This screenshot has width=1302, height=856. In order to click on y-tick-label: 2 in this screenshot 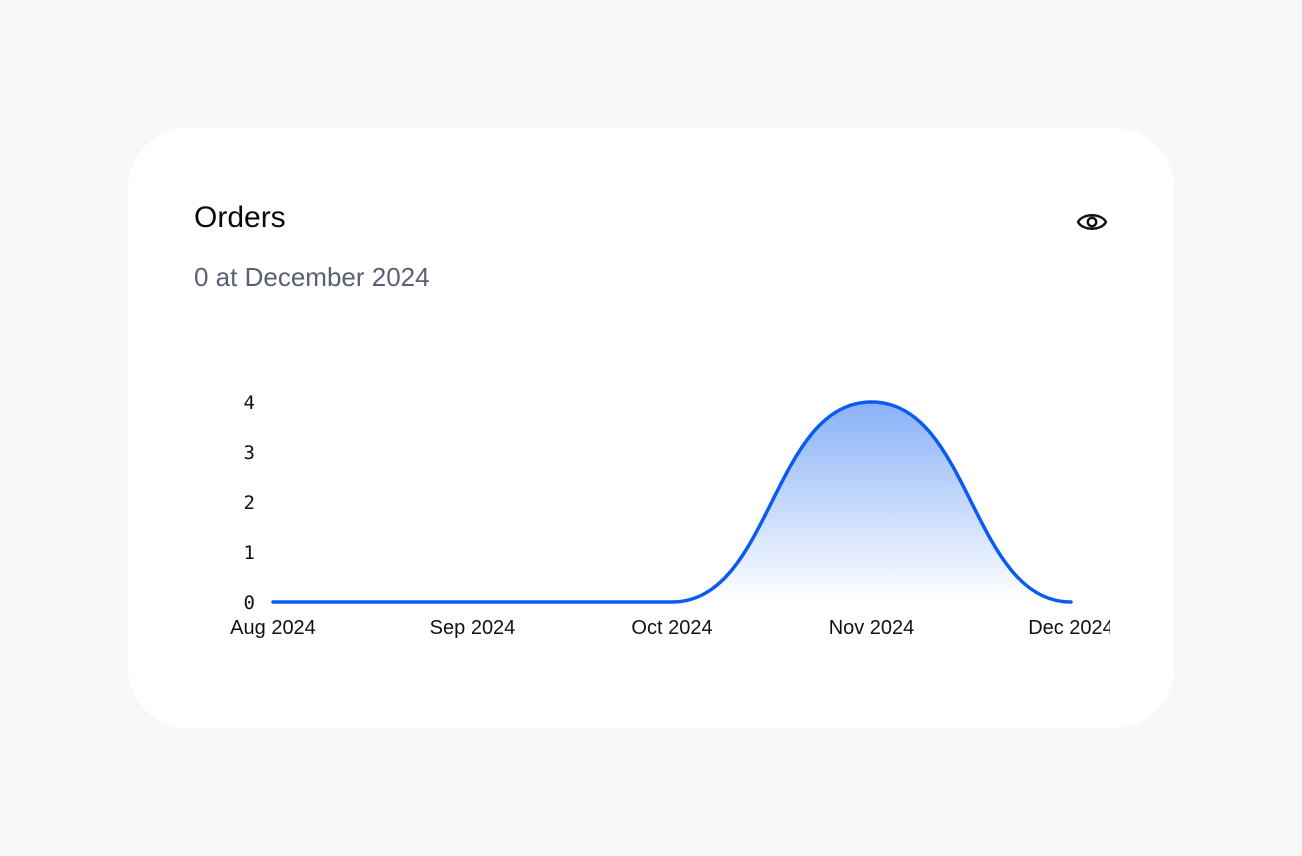, I will do `click(249, 503)`.